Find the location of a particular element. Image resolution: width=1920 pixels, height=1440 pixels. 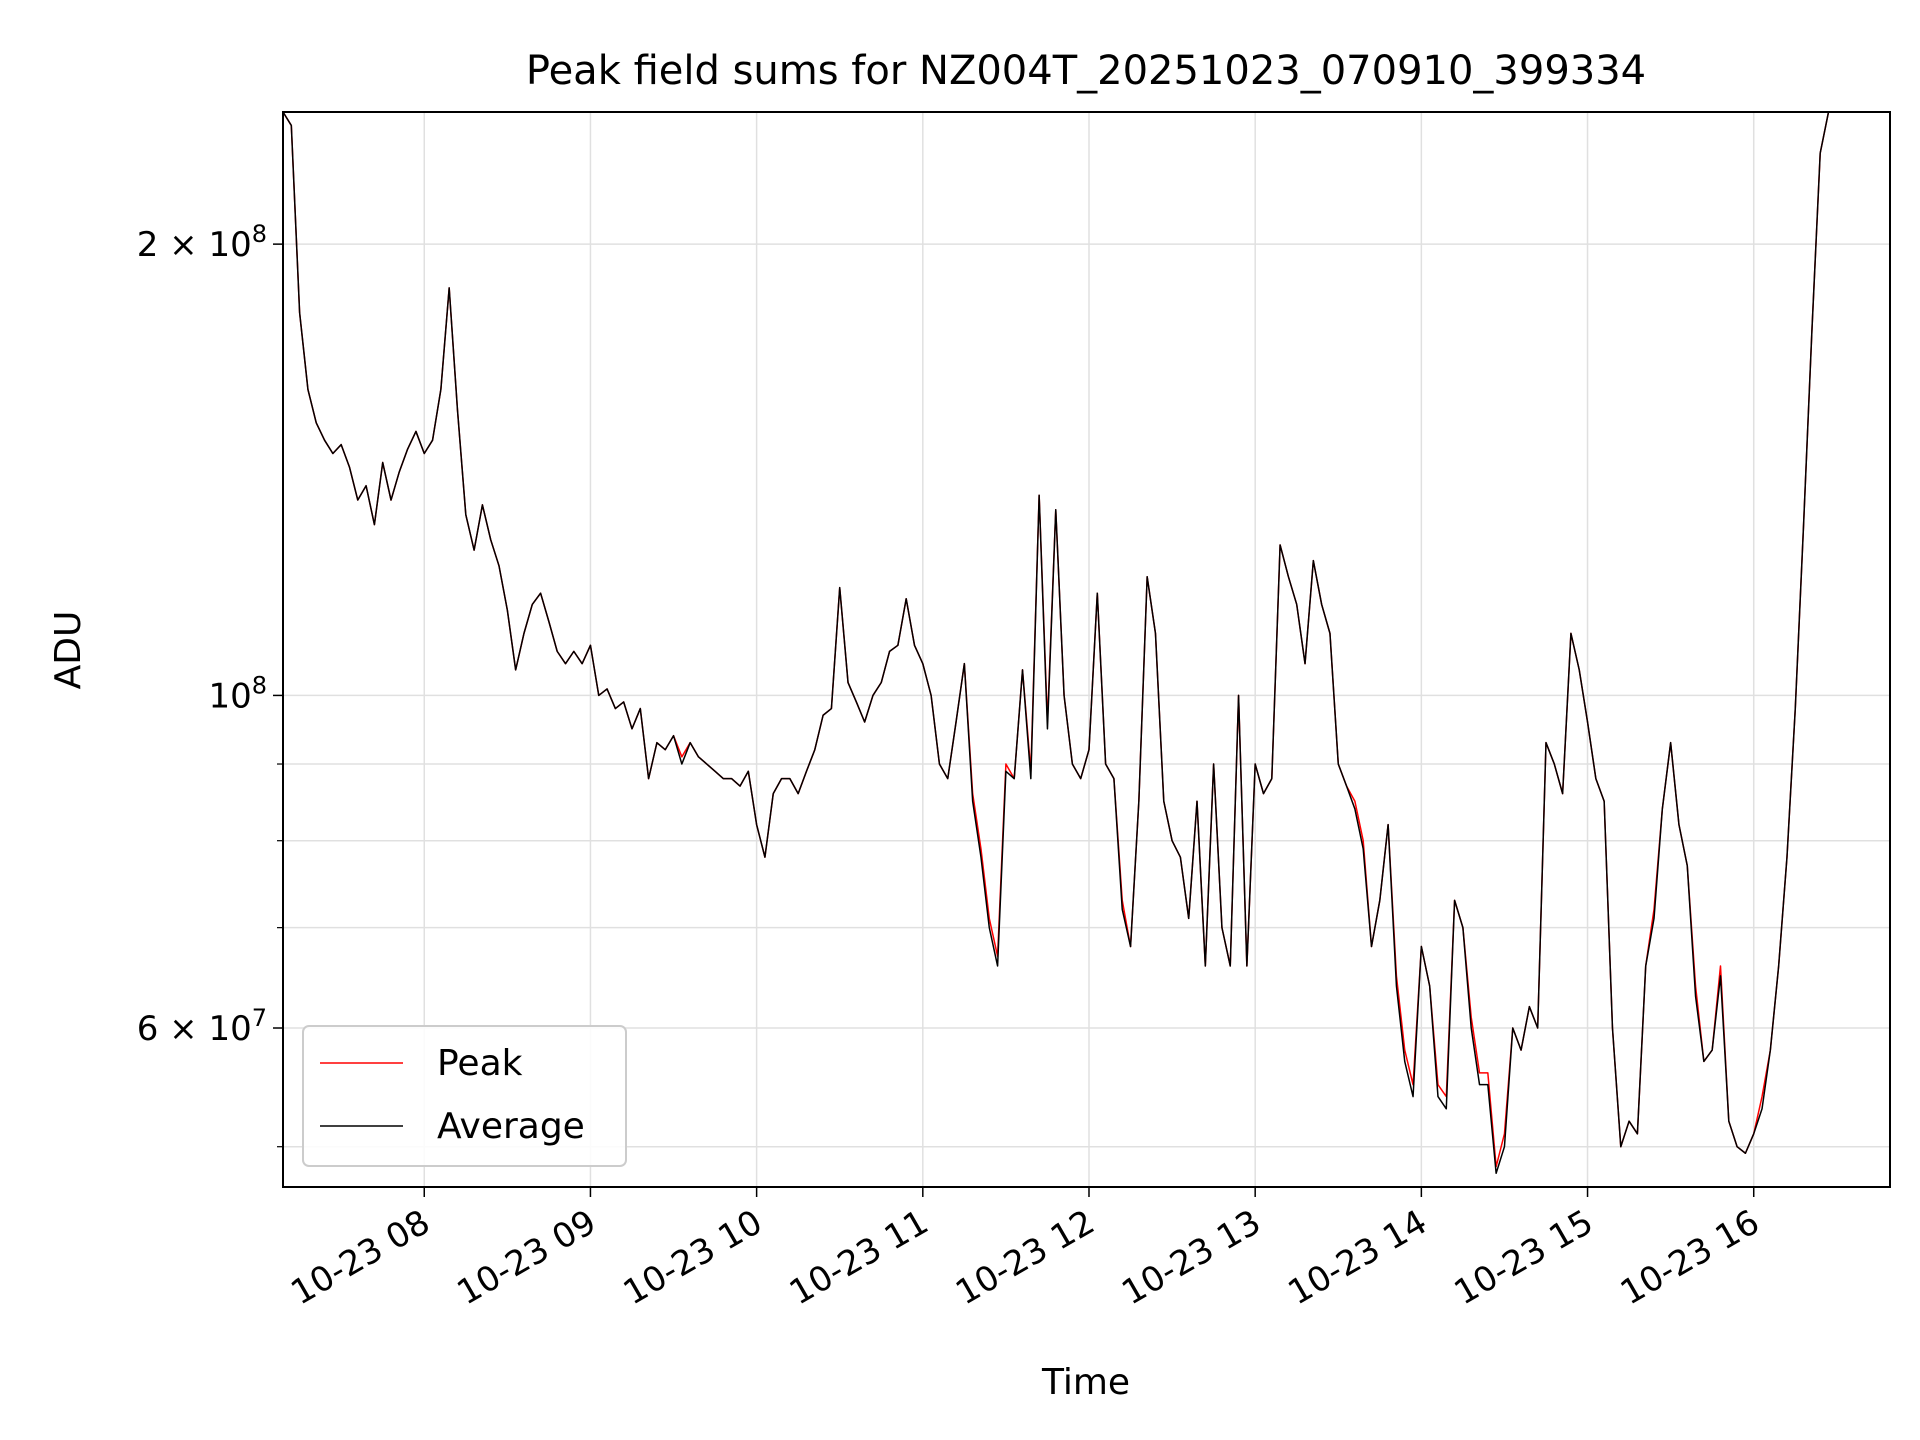

legend-average-label: Average is located at coordinates (511, 1126).